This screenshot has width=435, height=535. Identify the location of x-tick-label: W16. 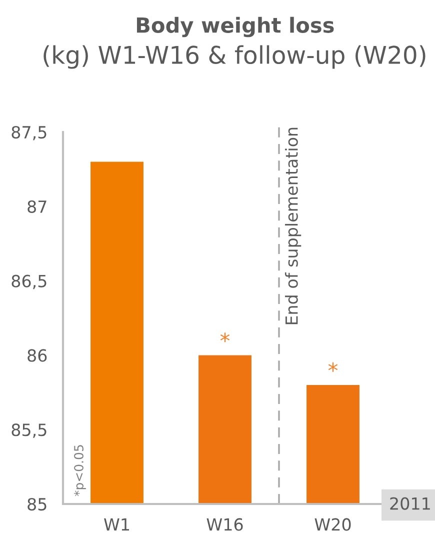
(224, 524).